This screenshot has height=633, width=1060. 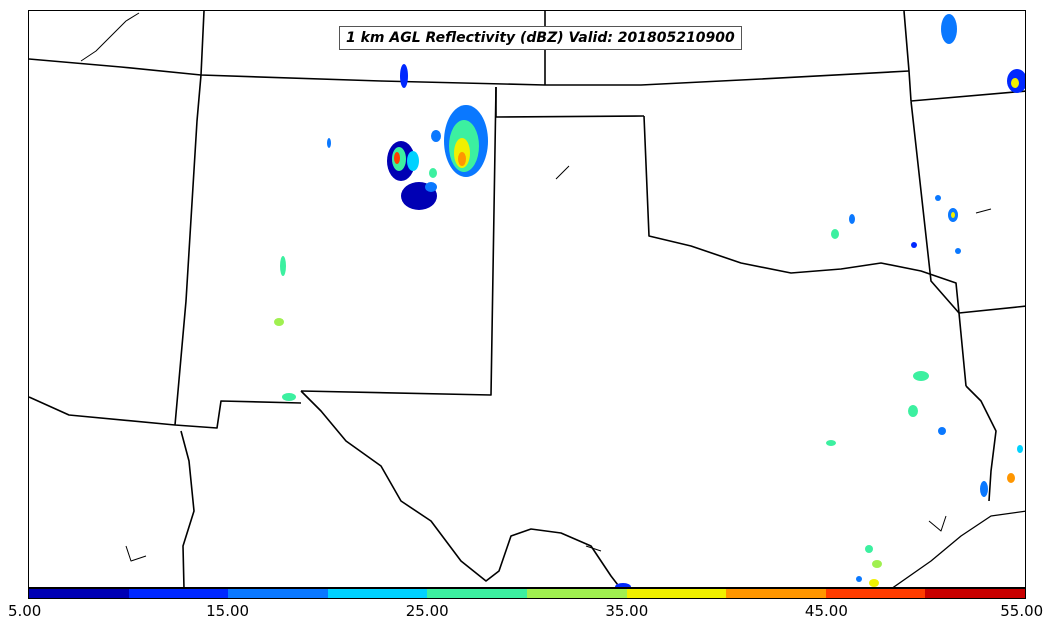 What do you see at coordinates (907, 56) in the screenshot?
I see `state-border-ne` at bounding box center [907, 56].